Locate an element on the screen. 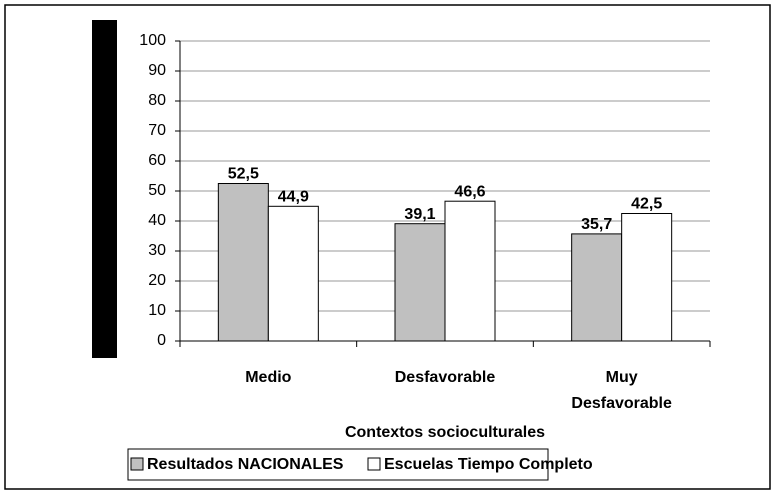  y-tick-label: 60 is located at coordinates (157, 160).